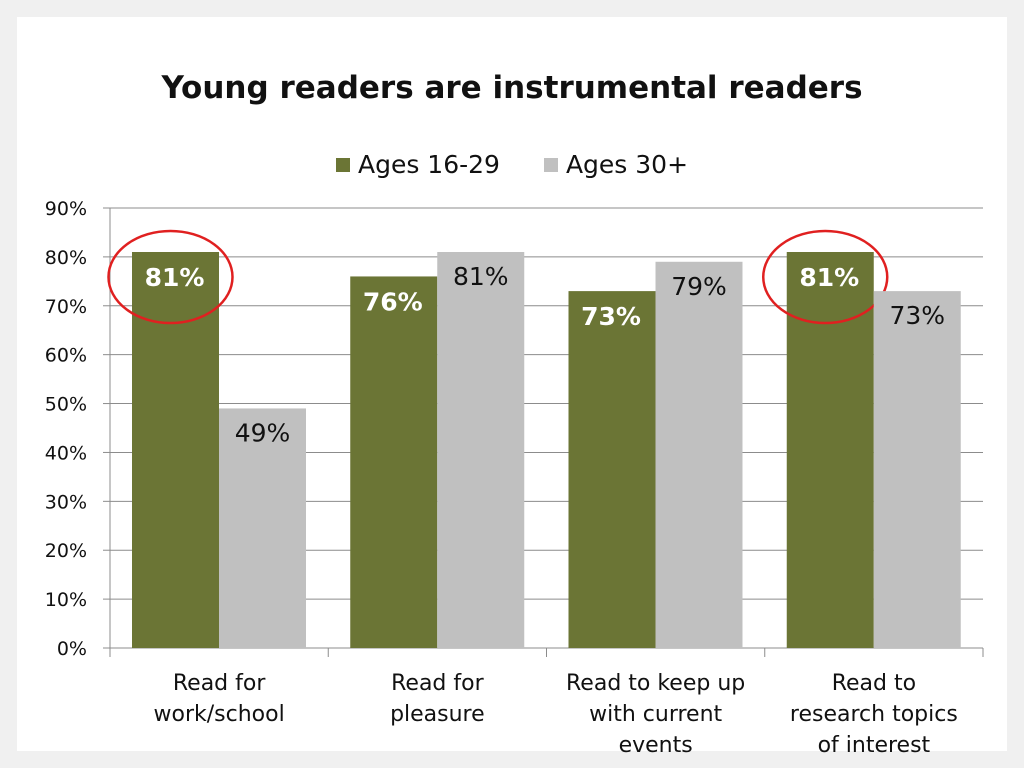  What do you see at coordinates (655, 683) in the screenshot?
I see `x-category-label: Read to keep up` at bounding box center [655, 683].